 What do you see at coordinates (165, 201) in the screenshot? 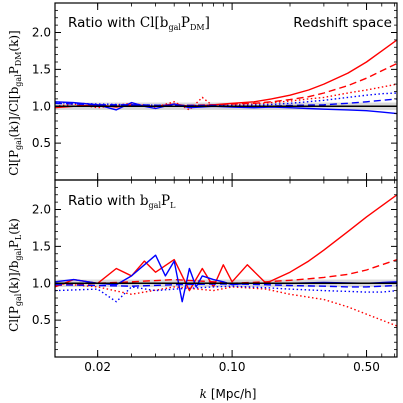
I see `bottom-title-math2: P` at bounding box center [165, 201].